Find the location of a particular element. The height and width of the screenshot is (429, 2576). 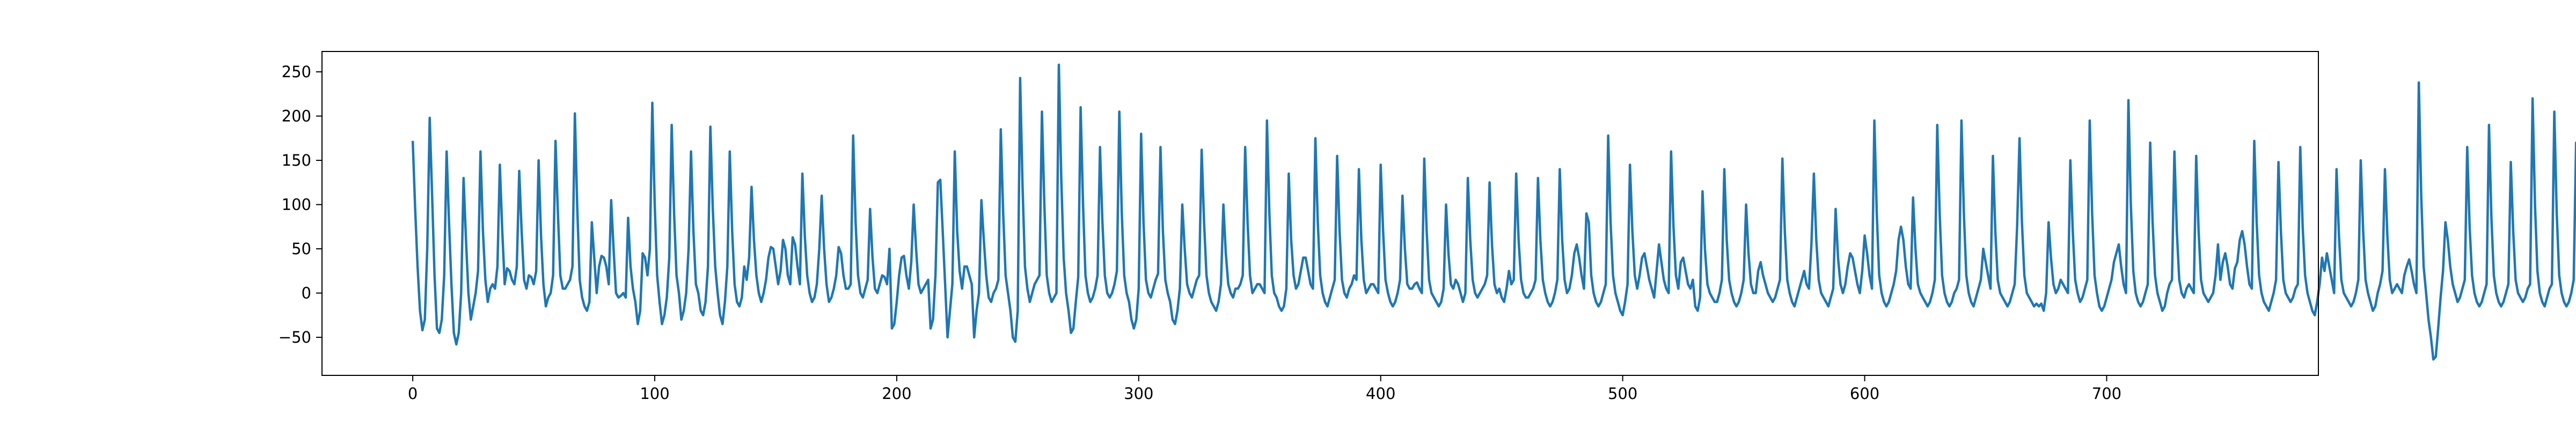

x-tick-label: 200 is located at coordinates (896, 393).